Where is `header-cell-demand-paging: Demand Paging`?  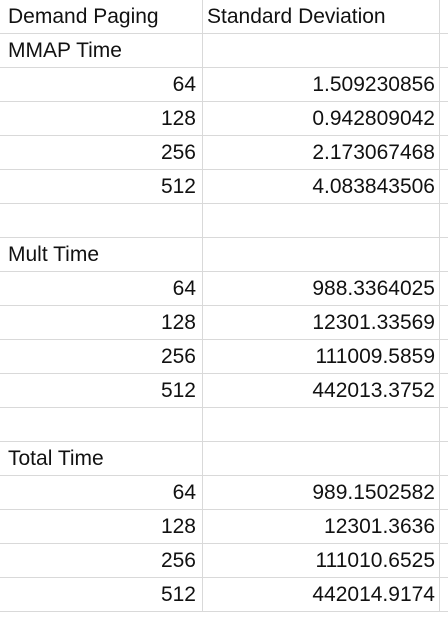
header-cell-demand-paging: Demand Paging is located at coordinates (101, 17).